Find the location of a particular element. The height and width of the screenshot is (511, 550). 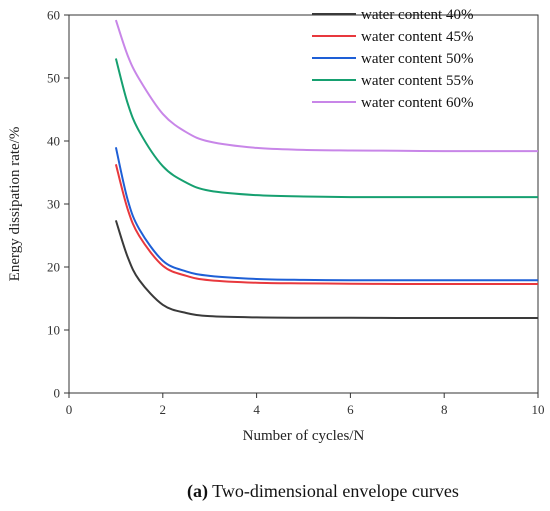

legend-label: water content 50% is located at coordinates (417, 59).